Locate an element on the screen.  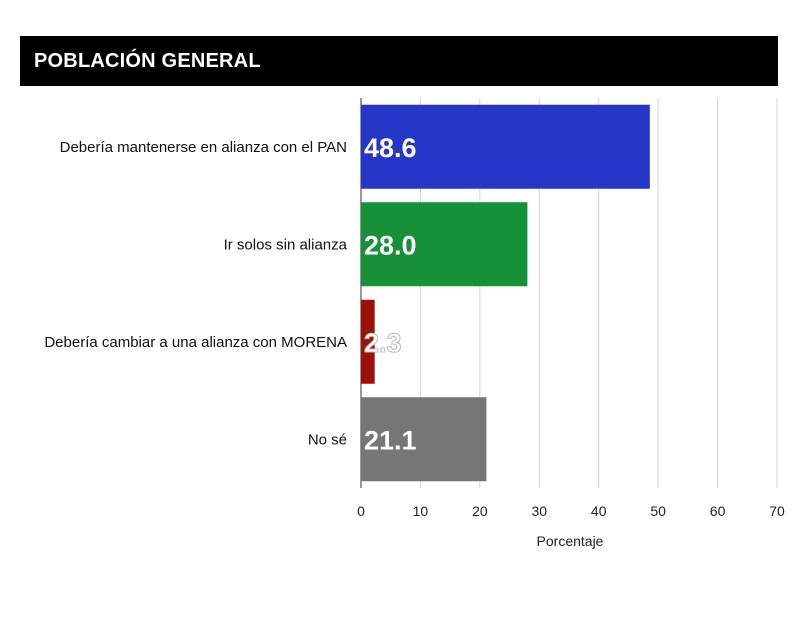
category-label-4: No sé is located at coordinates (327, 439).